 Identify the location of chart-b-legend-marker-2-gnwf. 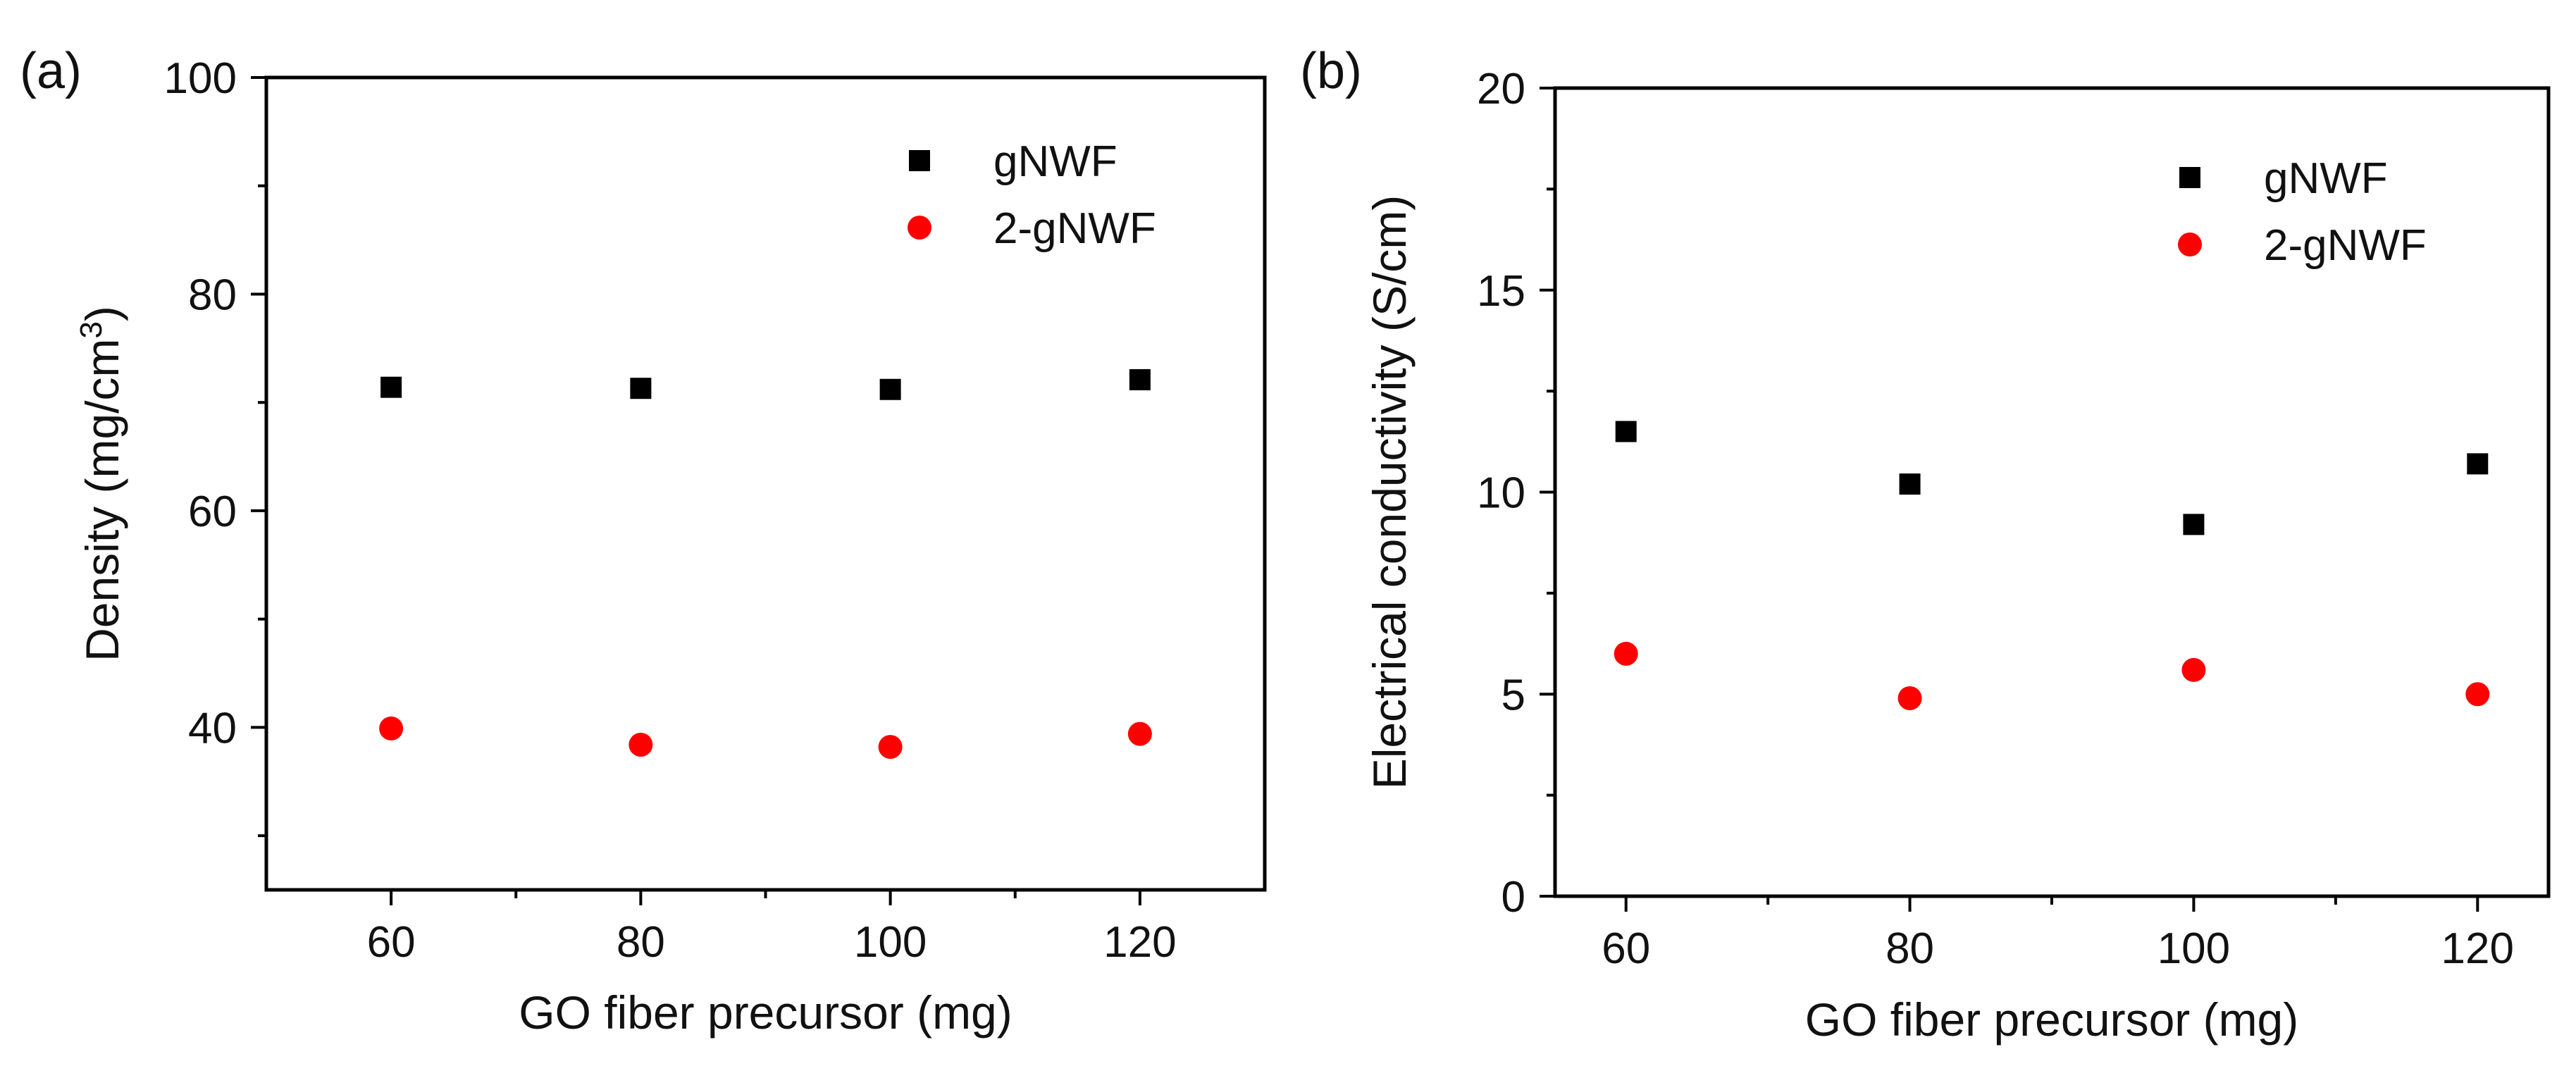
(2190, 244).